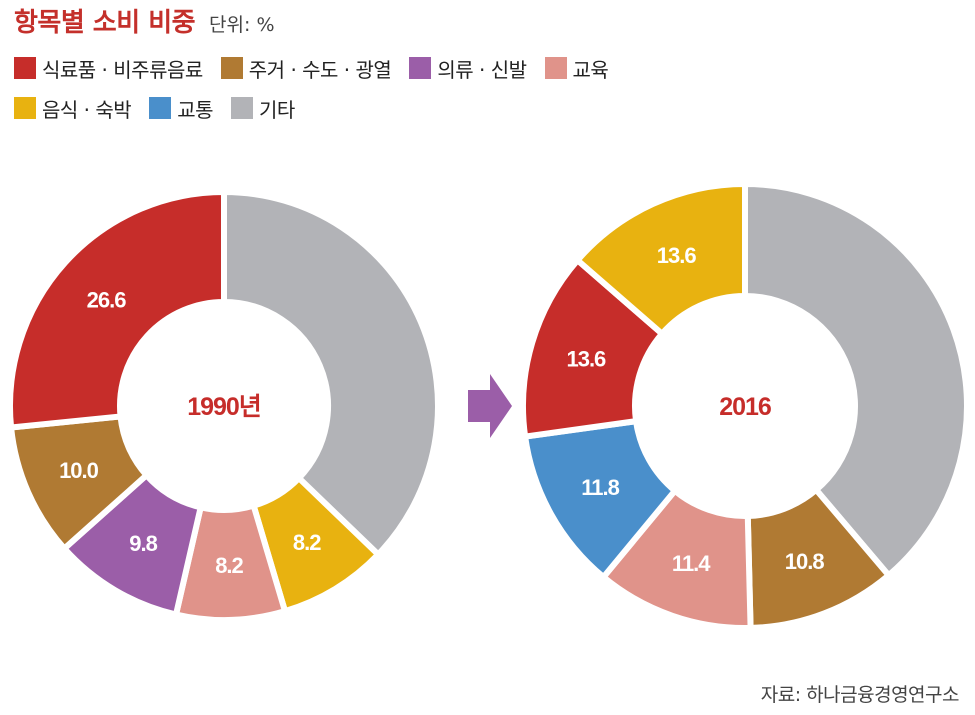  Describe the element at coordinates (122, 69) in the screenshot. I see `legend-label: 식료품 · 비주류음료` at that location.